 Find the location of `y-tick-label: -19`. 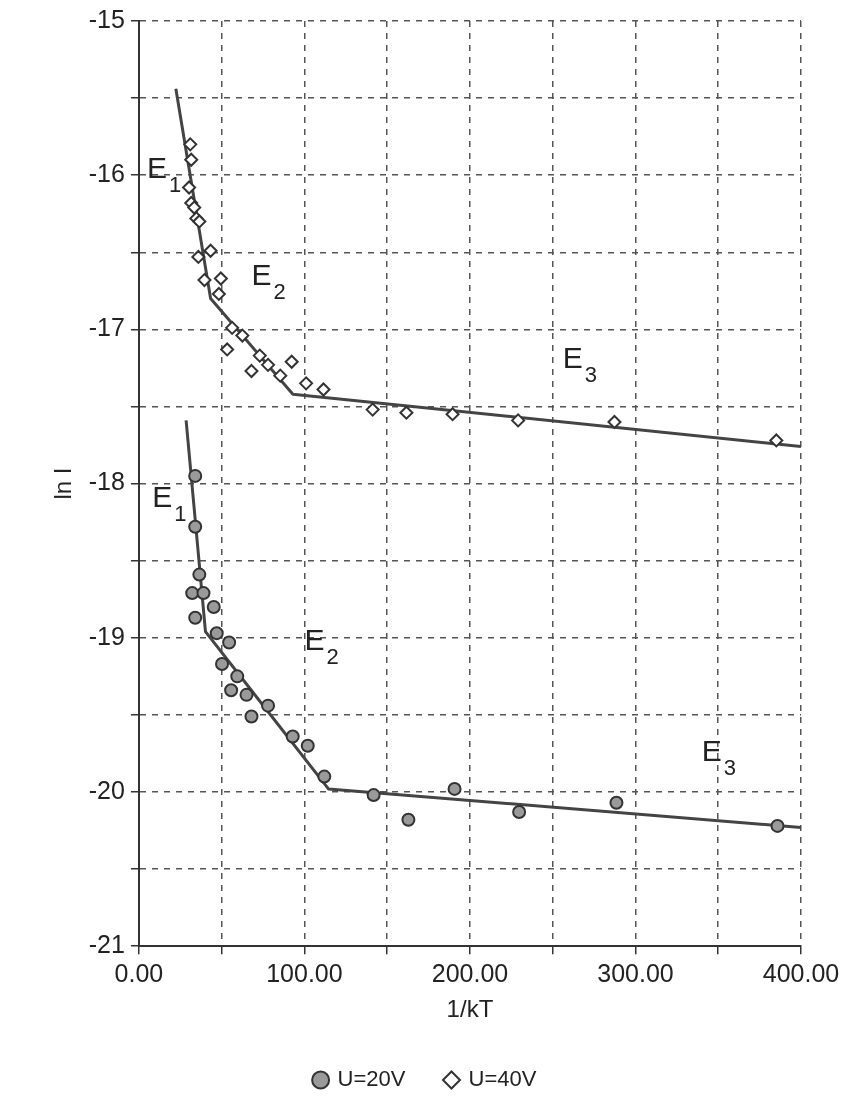

y-tick-label: -19 is located at coordinates (106, 635).